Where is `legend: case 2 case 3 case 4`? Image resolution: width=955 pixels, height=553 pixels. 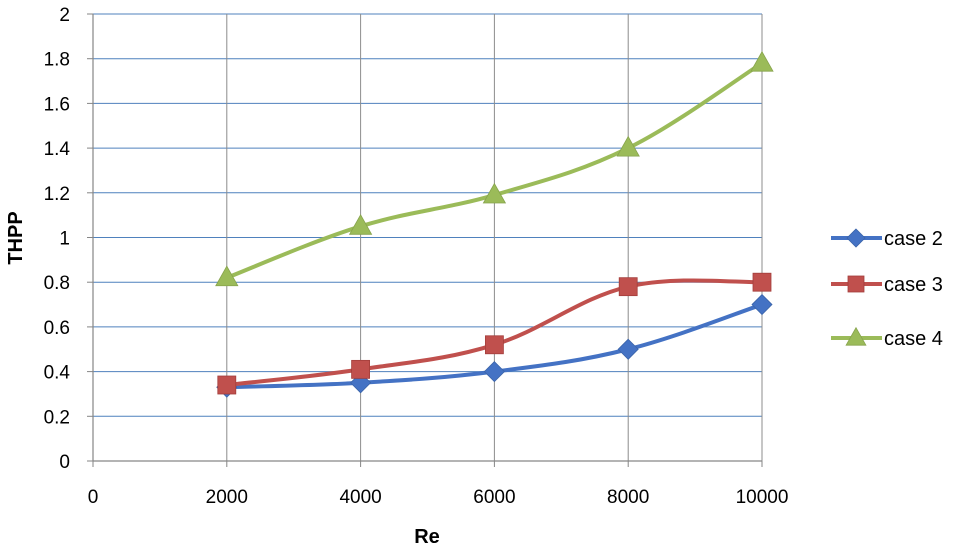 legend: case 2 case 3 case 4 is located at coordinates (887, 289).